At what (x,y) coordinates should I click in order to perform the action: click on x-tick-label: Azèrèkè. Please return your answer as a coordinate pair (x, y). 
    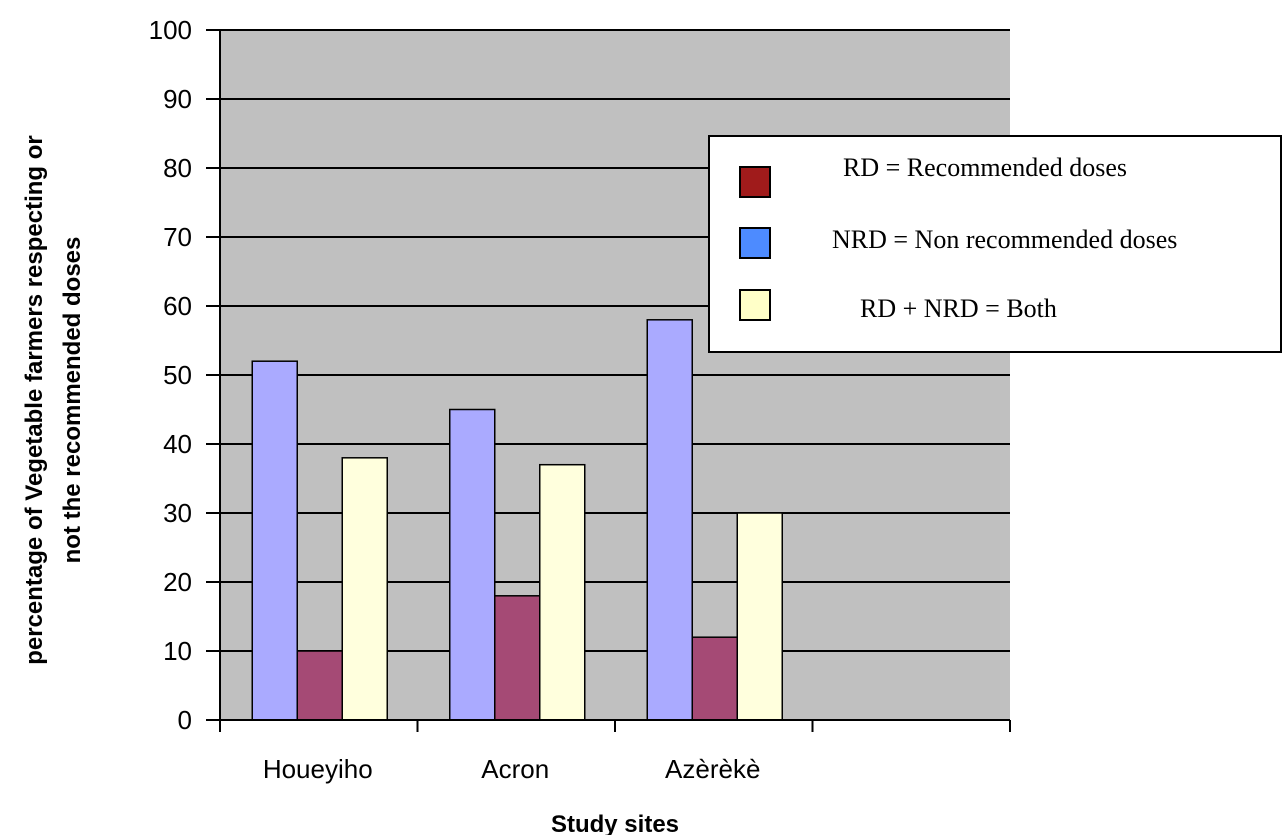
    Looking at the image, I should click on (712, 769).